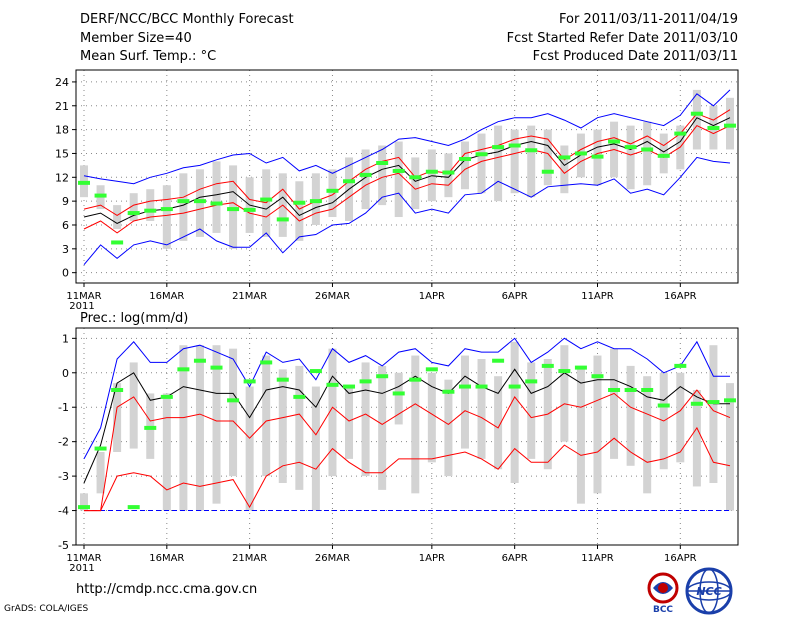  I want to click on chart1-ytick-label: 21, so click(62, 106).